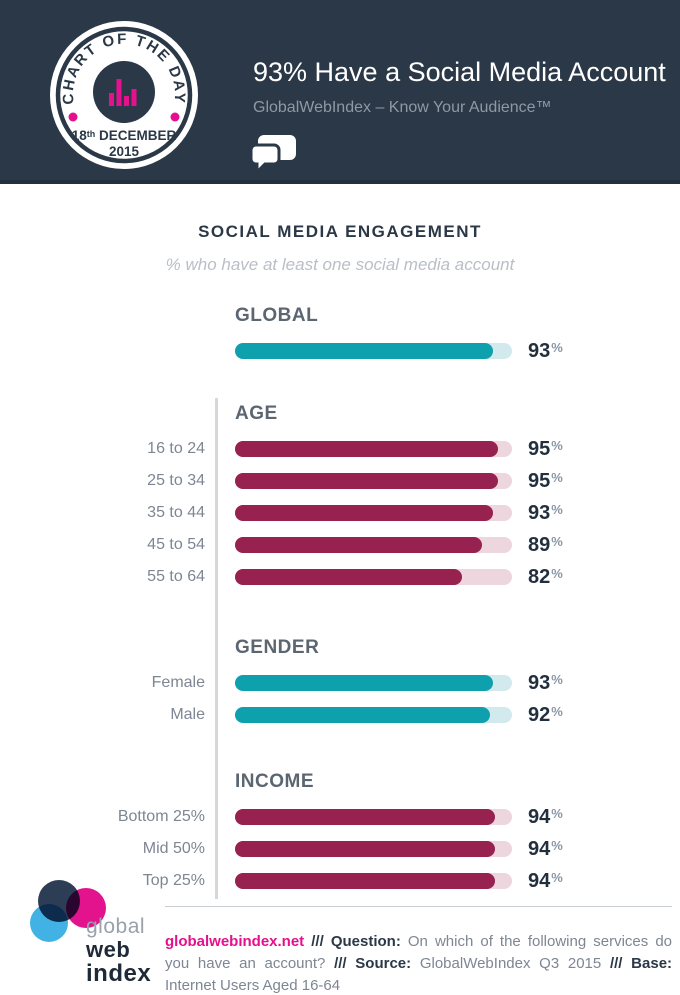 This screenshot has height=995, width=680. I want to click on bar-row: 35 to 44 93%, so click(340, 513).